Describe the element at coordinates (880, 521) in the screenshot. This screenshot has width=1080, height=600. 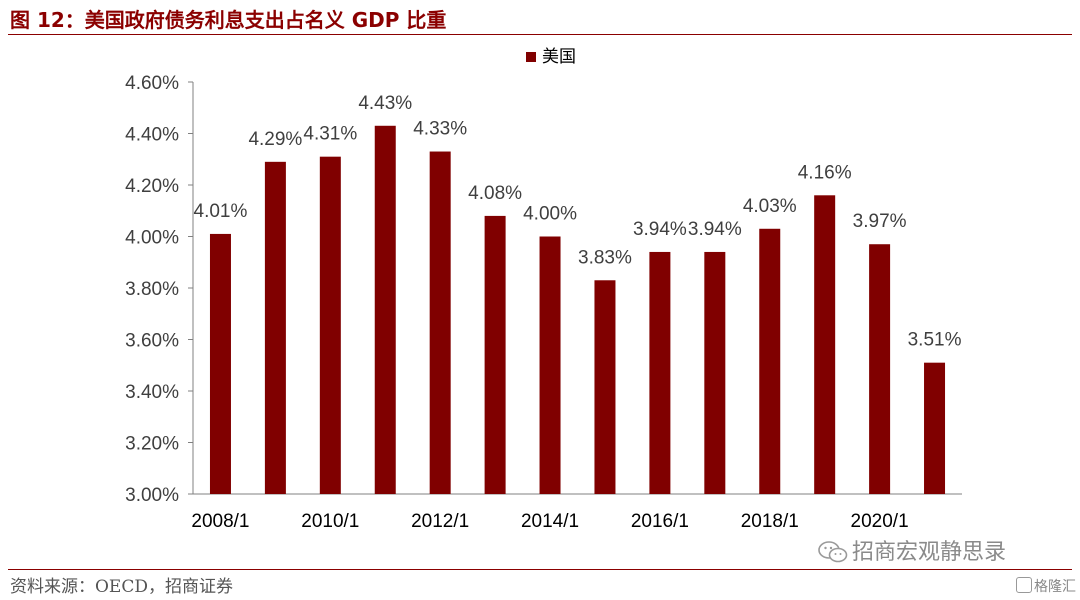
I see `x-tick-label: 2020/1` at that location.